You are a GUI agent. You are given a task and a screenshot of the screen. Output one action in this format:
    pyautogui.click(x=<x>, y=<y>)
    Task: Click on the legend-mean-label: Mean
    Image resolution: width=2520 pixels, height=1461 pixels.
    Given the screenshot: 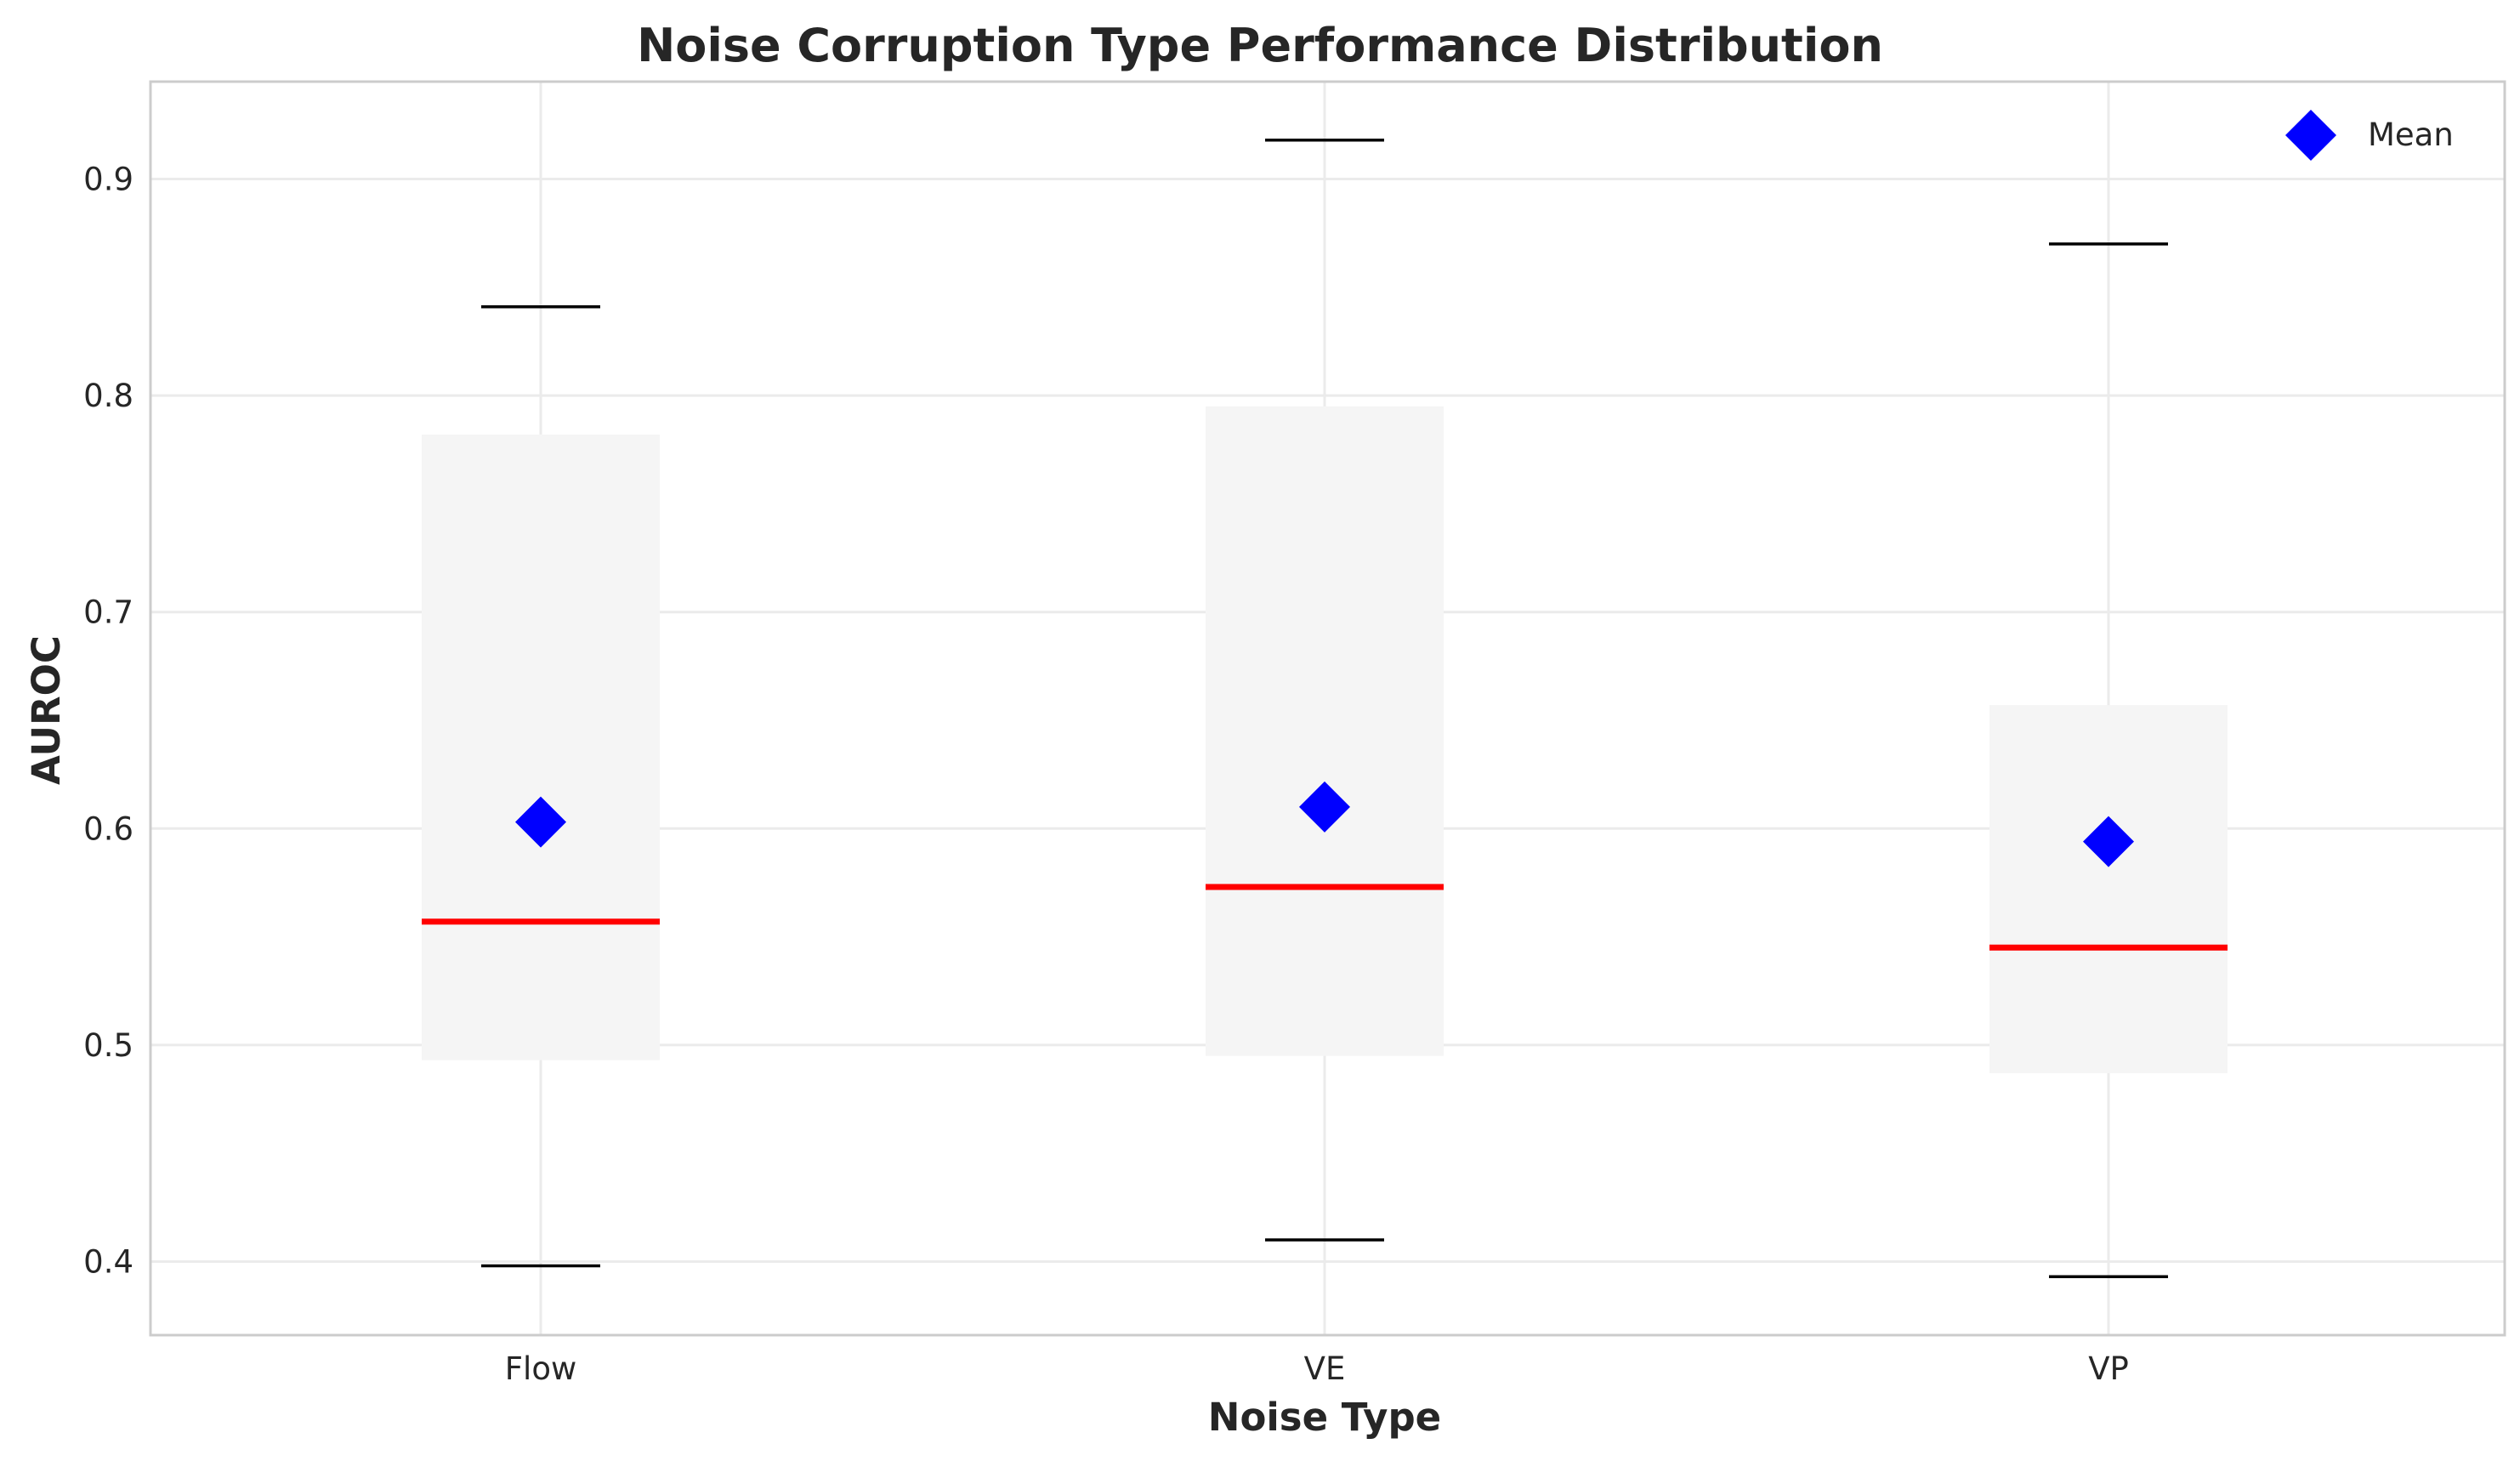 What is the action you would take?
    pyautogui.click(x=2411, y=135)
    